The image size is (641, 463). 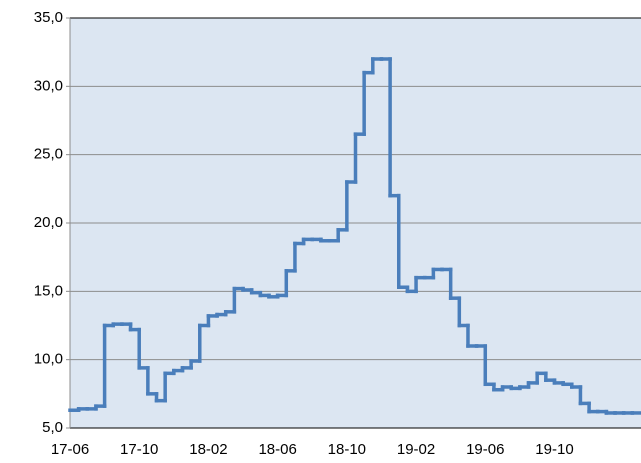 I want to click on x-tick-label: 17-10, so click(x=139, y=449).